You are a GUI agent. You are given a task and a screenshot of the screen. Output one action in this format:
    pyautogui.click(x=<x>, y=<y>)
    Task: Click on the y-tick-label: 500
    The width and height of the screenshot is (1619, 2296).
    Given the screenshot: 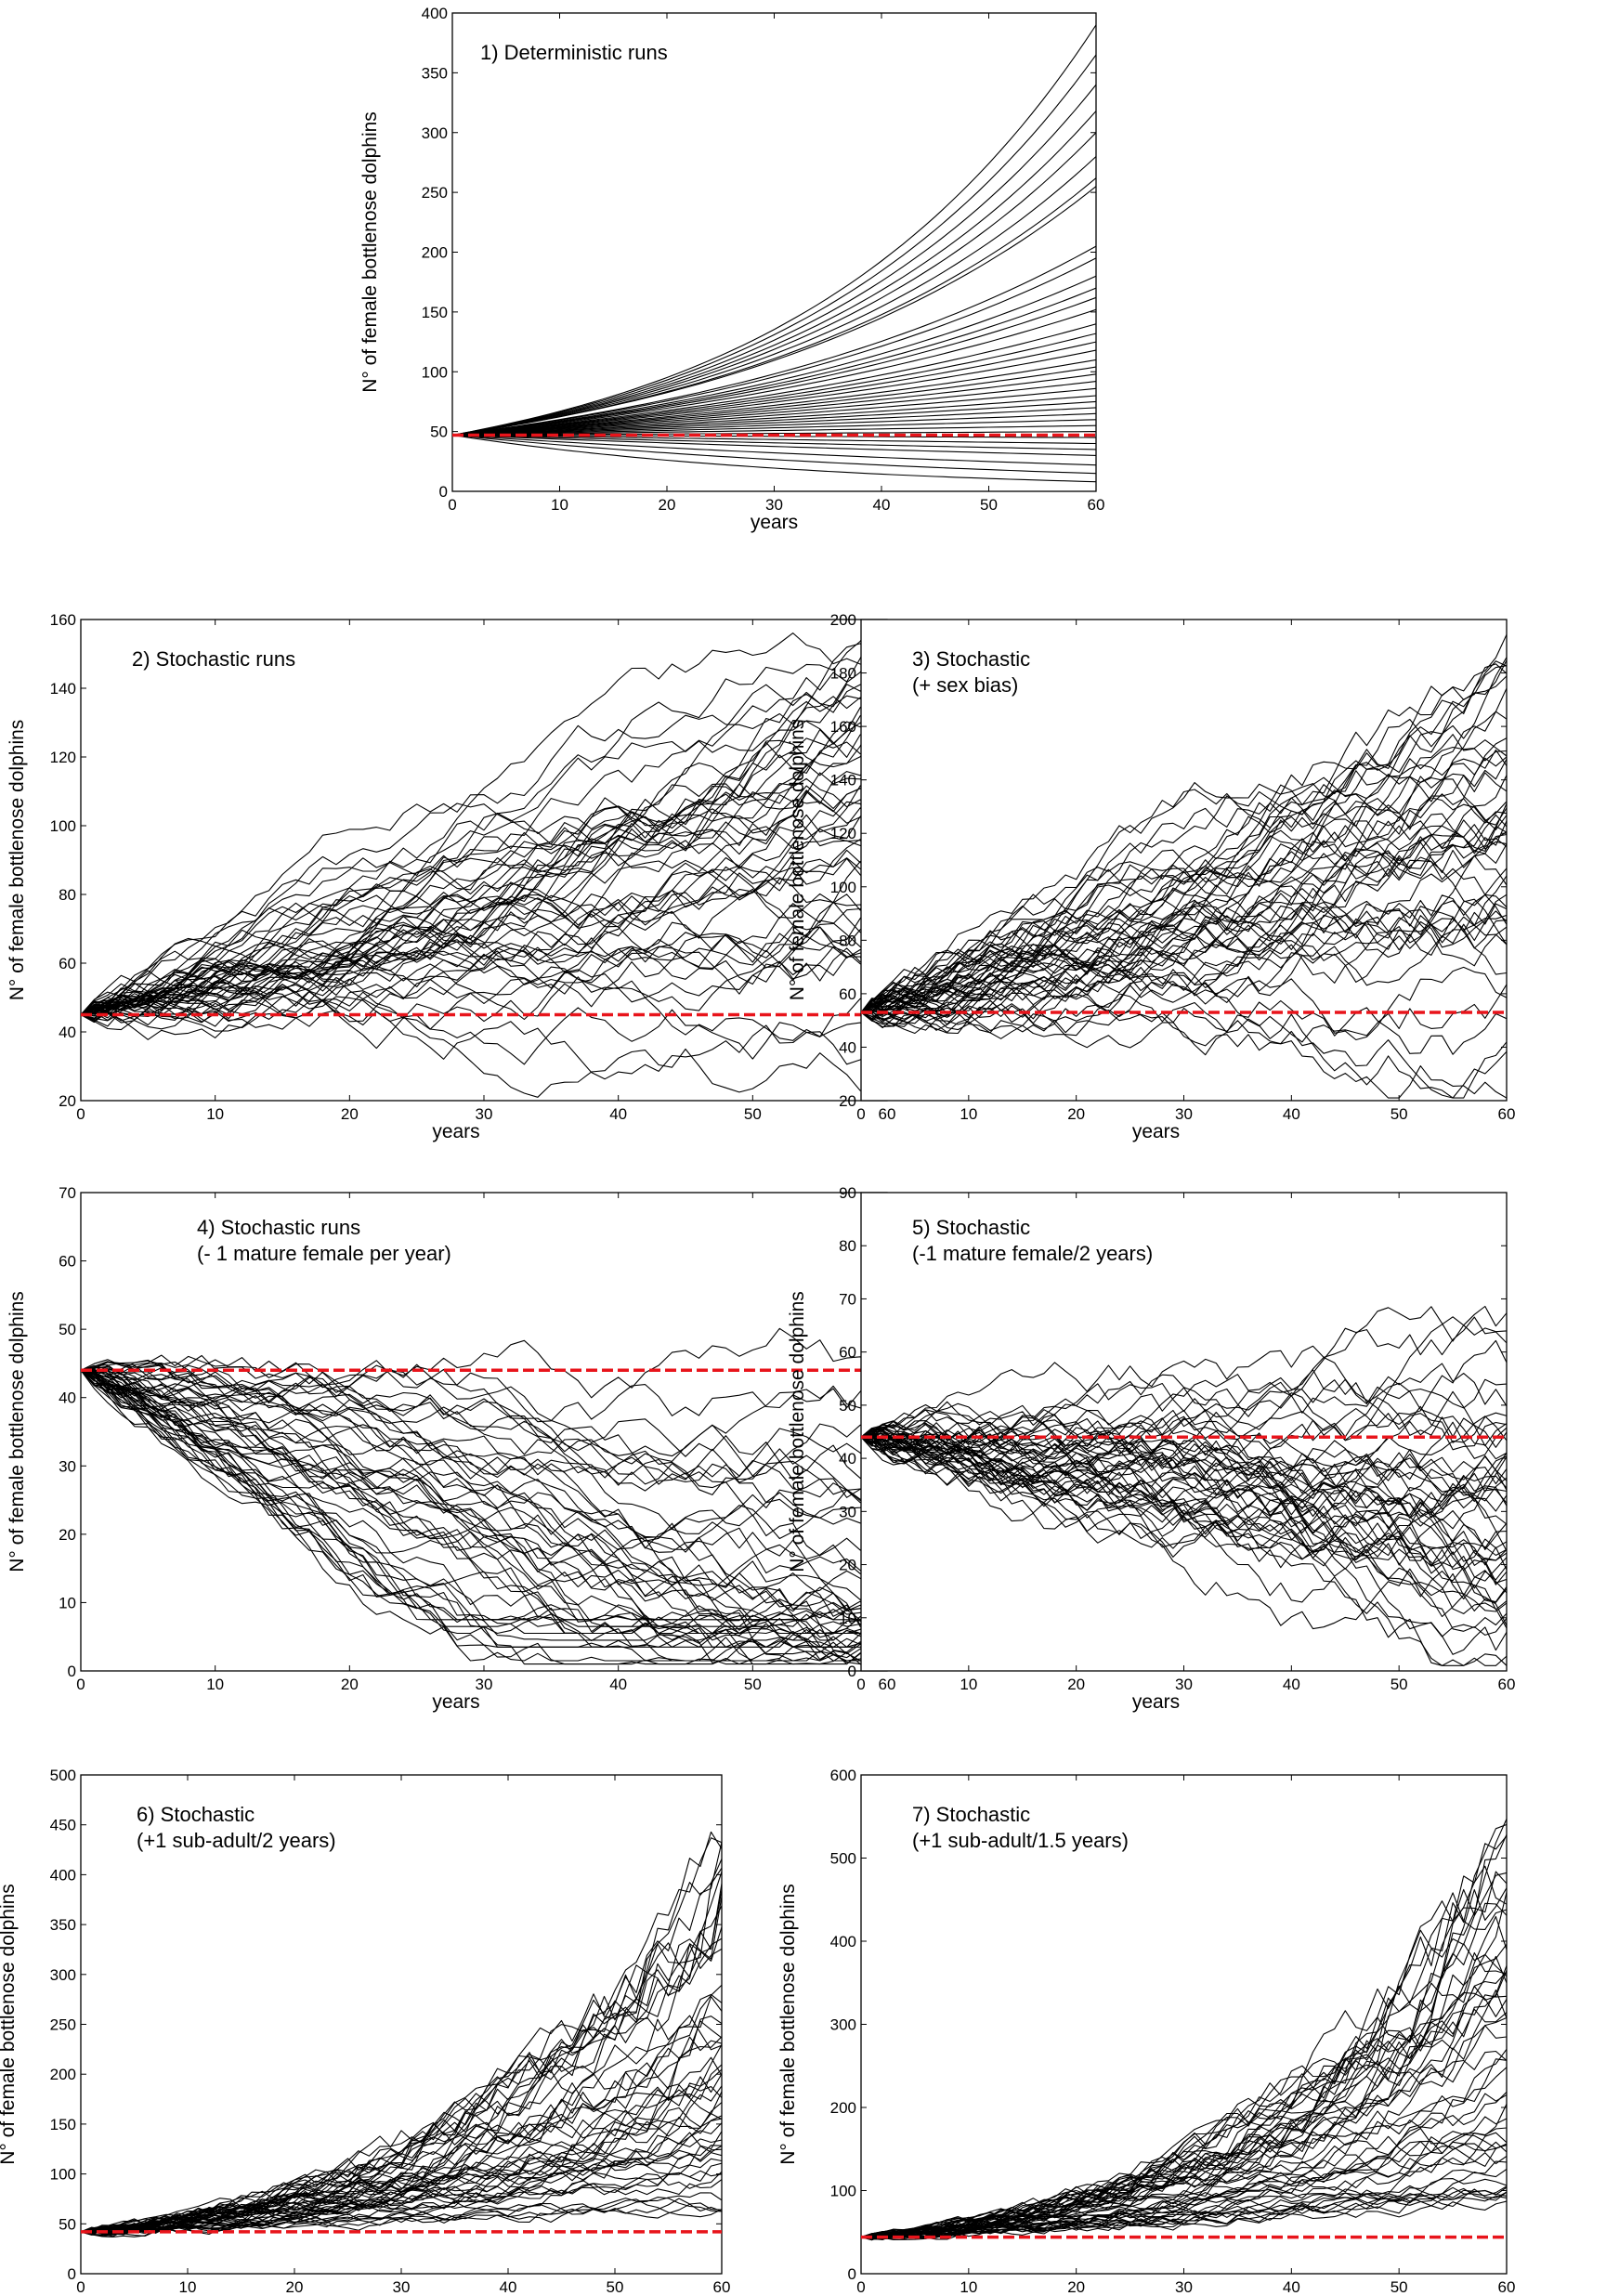 What is the action you would take?
    pyautogui.click(x=843, y=1859)
    